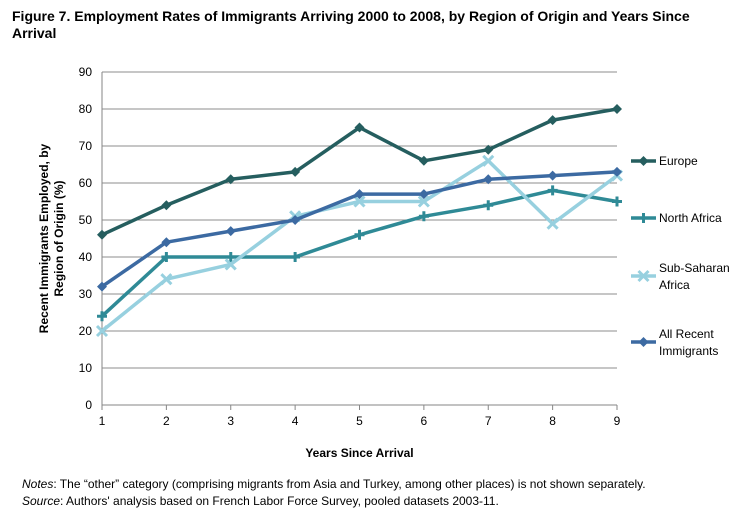 The width and height of the screenshot is (750, 517). What do you see at coordinates (359, 453) in the screenshot?
I see `x-axis-title: Years Since Arrival` at bounding box center [359, 453].